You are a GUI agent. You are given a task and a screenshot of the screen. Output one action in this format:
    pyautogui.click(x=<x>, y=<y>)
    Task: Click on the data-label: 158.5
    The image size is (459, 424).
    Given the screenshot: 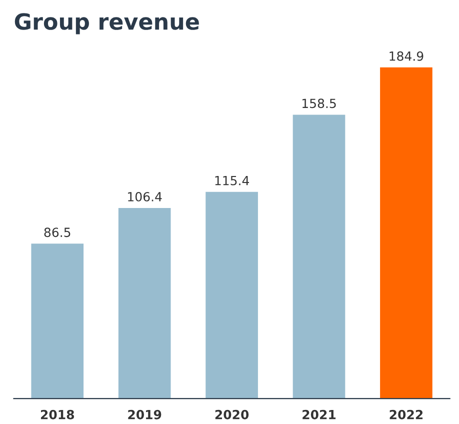 What is the action you would take?
    pyautogui.click(x=319, y=103)
    